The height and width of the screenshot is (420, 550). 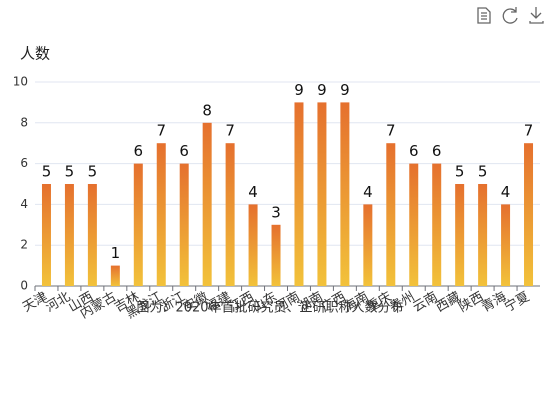 I want to click on y-tick-label: 6, so click(x=24, y=163).